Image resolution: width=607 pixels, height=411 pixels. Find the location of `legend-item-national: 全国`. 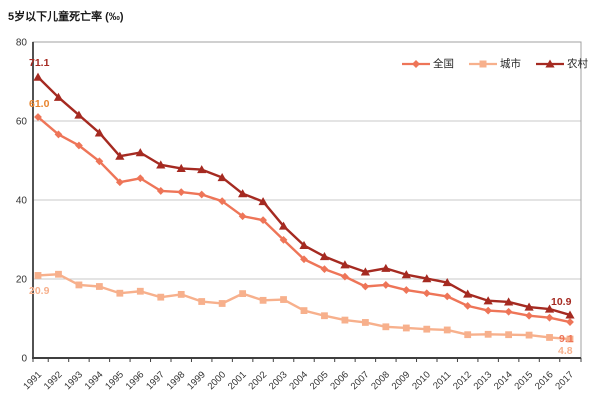

legend-item-national: 全国 is located at coordinates (428, 63).